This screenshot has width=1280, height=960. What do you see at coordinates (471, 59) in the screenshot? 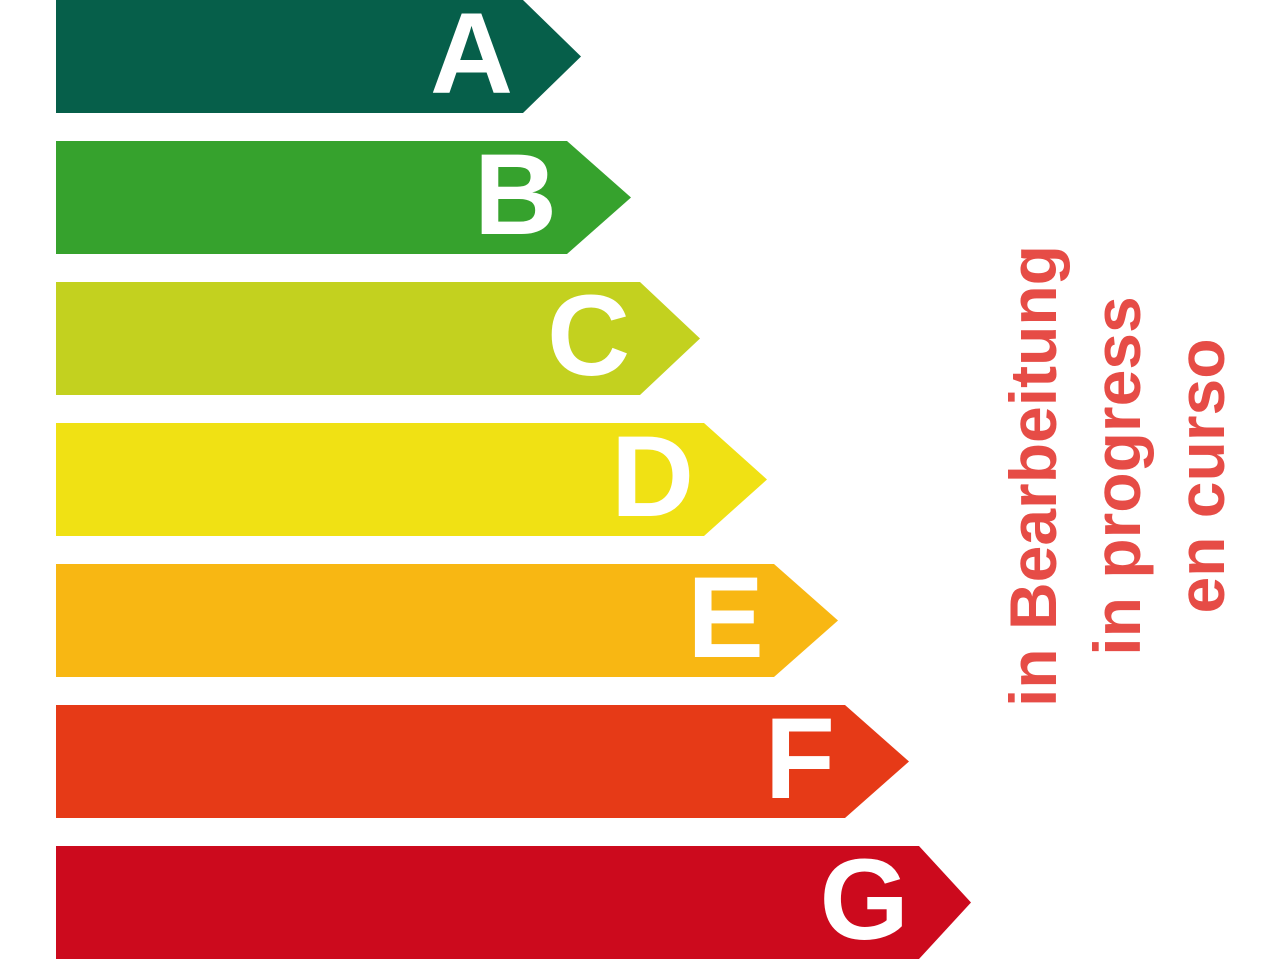
I see `rating-letter-a: A` at bounding box center [471, 59].